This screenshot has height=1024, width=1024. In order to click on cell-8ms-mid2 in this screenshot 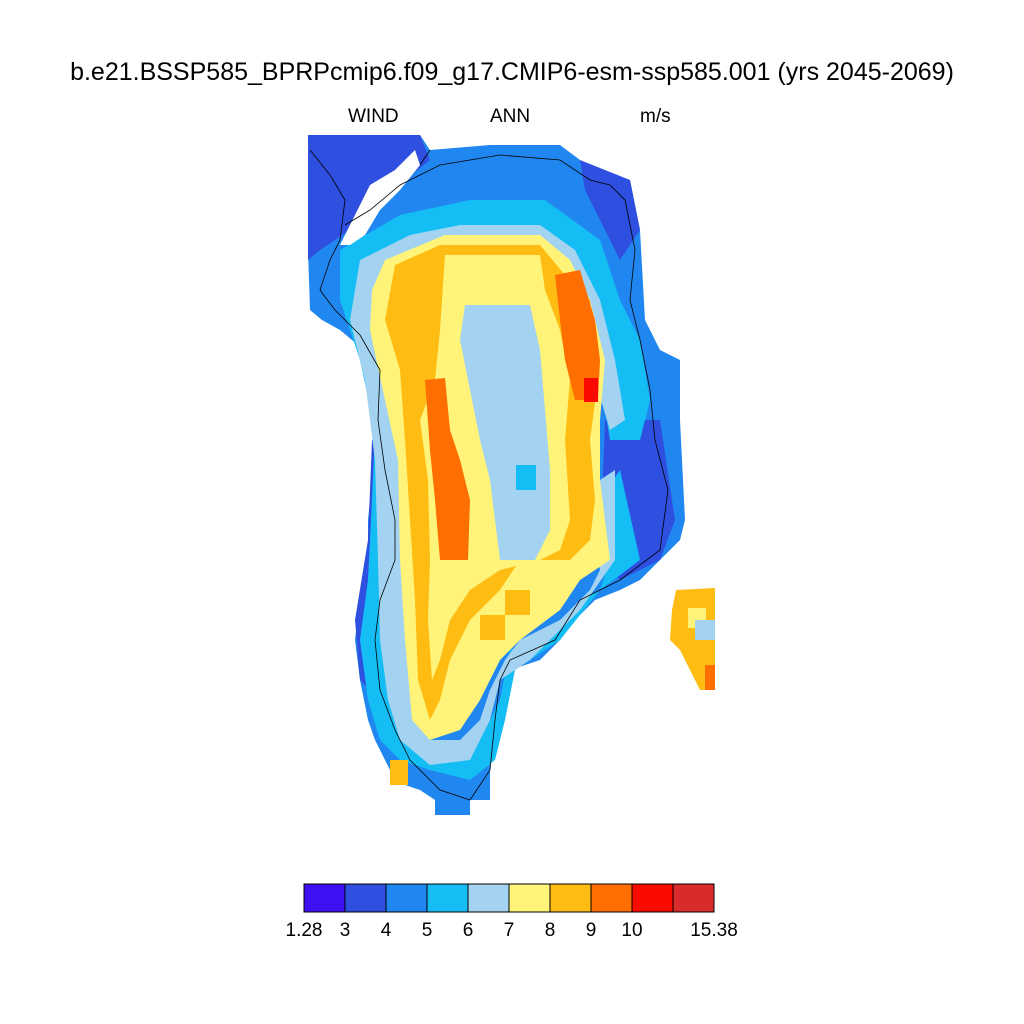, I will do `click(492, 627)`.